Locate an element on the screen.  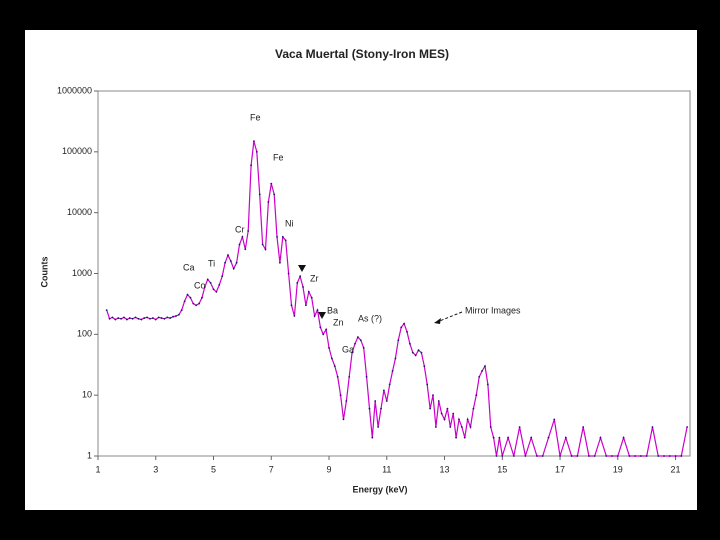
x-tick-label: 11 is located at coordinates (386, 469).